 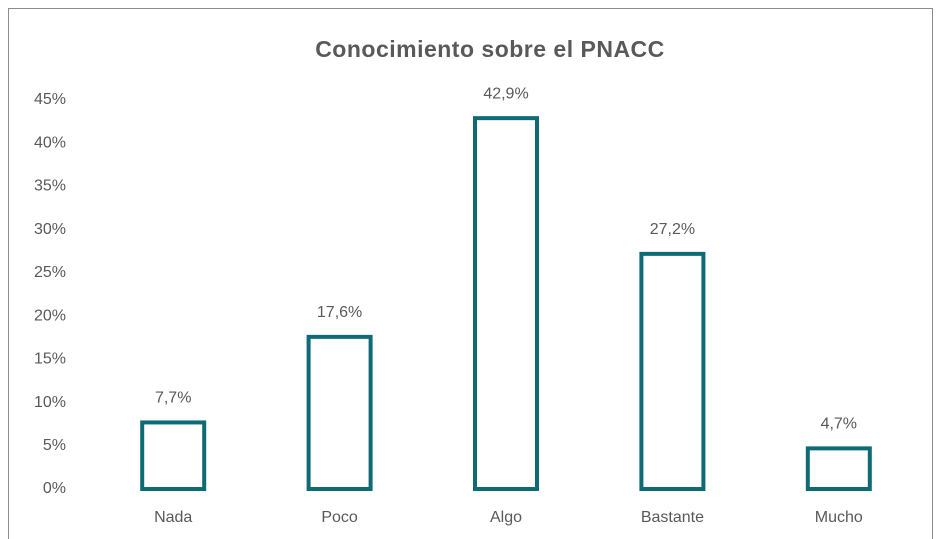 What do you see at coordinates (505, 93) in the screenshot?
I see `value-label: 42,9%` at bounding box center [505, 93].